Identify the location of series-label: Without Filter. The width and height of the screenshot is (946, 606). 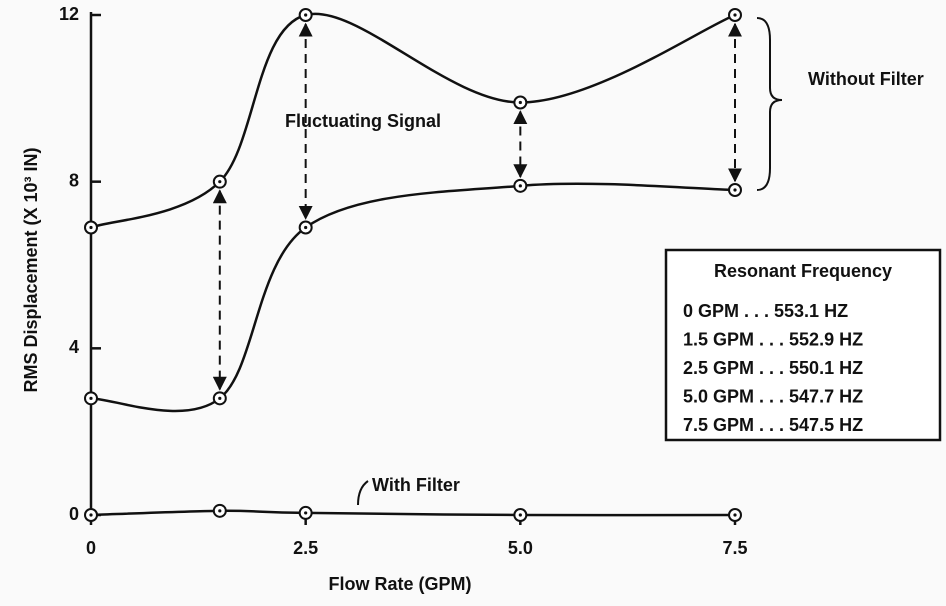
(866, 79).